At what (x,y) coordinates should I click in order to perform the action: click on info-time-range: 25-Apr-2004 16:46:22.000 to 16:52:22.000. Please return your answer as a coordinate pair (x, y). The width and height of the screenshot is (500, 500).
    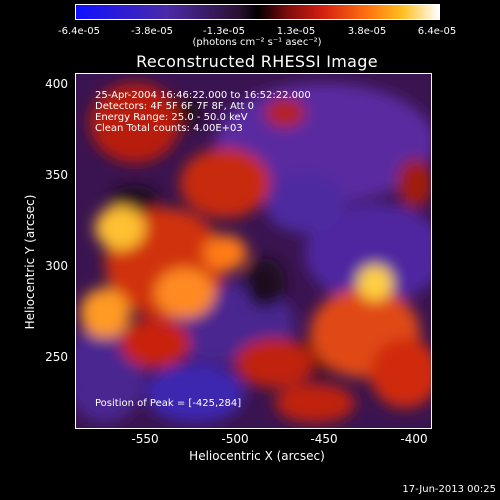
    Looking at the image, I should click on (203, 95).